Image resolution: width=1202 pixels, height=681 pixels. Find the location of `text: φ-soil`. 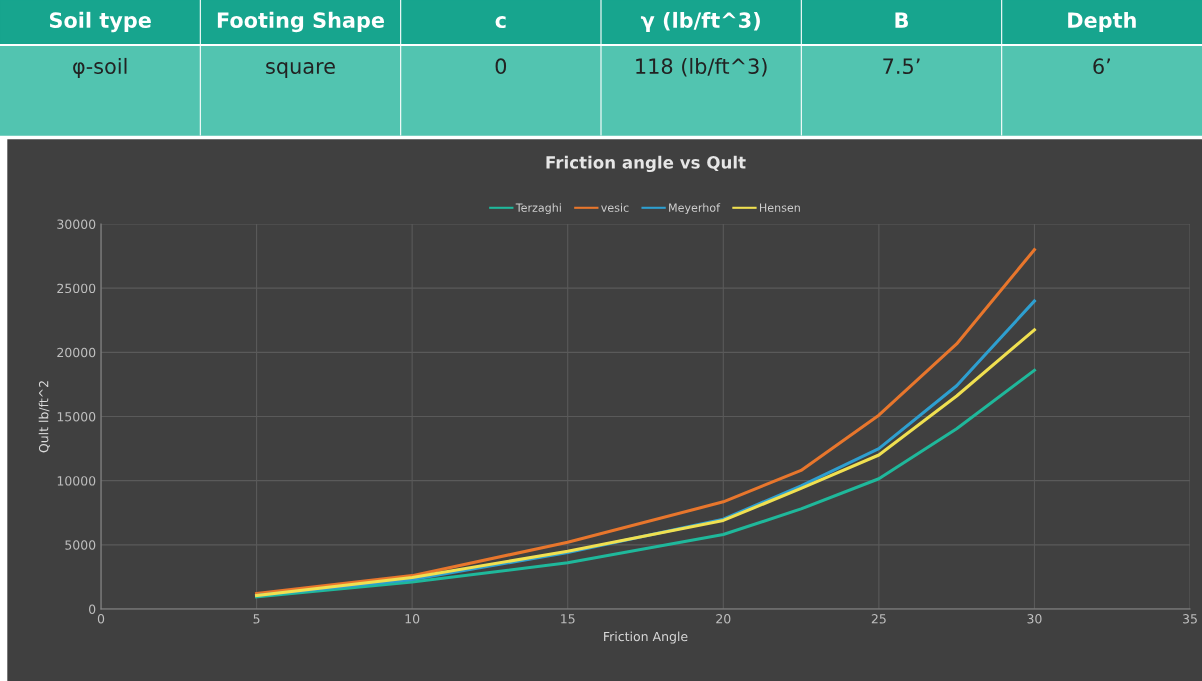

text: φ-soil is located at coordinates (100, 68).